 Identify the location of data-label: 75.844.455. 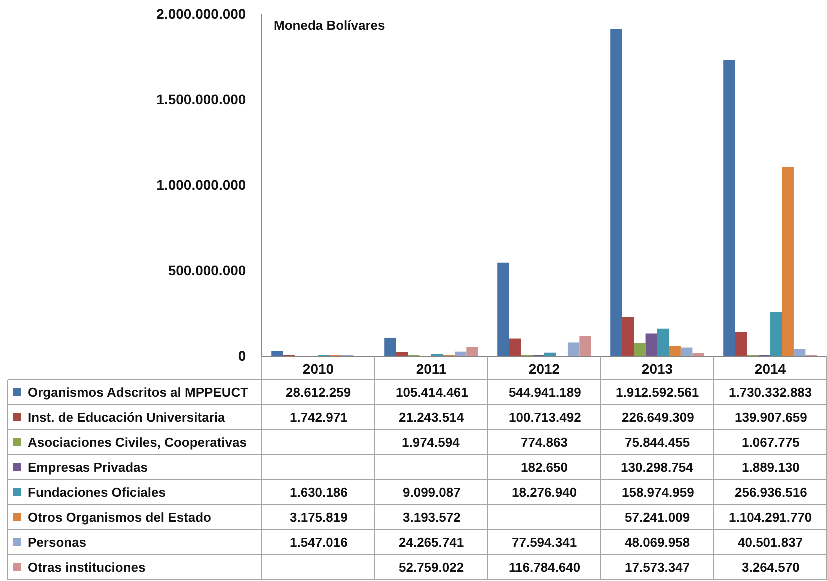
(657, 442).